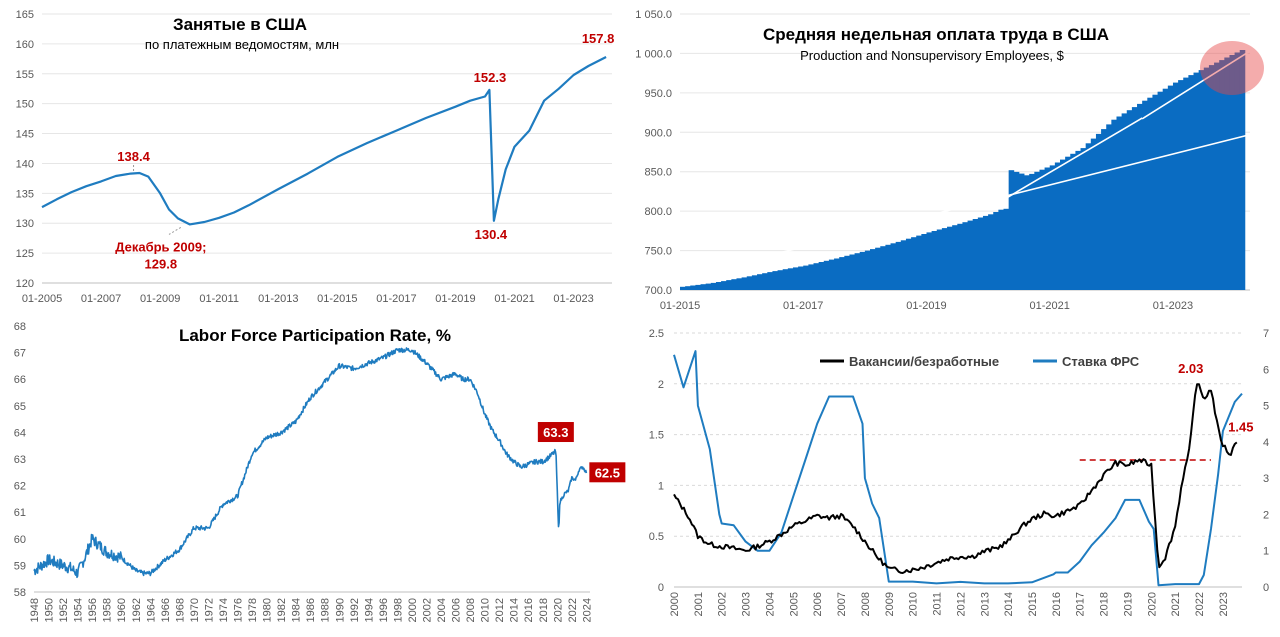 This screenshot has height=637, width=1280. Describe the element at coordinates (985, 604) in the screenshot. I see `x-tick-label: 2013` at that location.